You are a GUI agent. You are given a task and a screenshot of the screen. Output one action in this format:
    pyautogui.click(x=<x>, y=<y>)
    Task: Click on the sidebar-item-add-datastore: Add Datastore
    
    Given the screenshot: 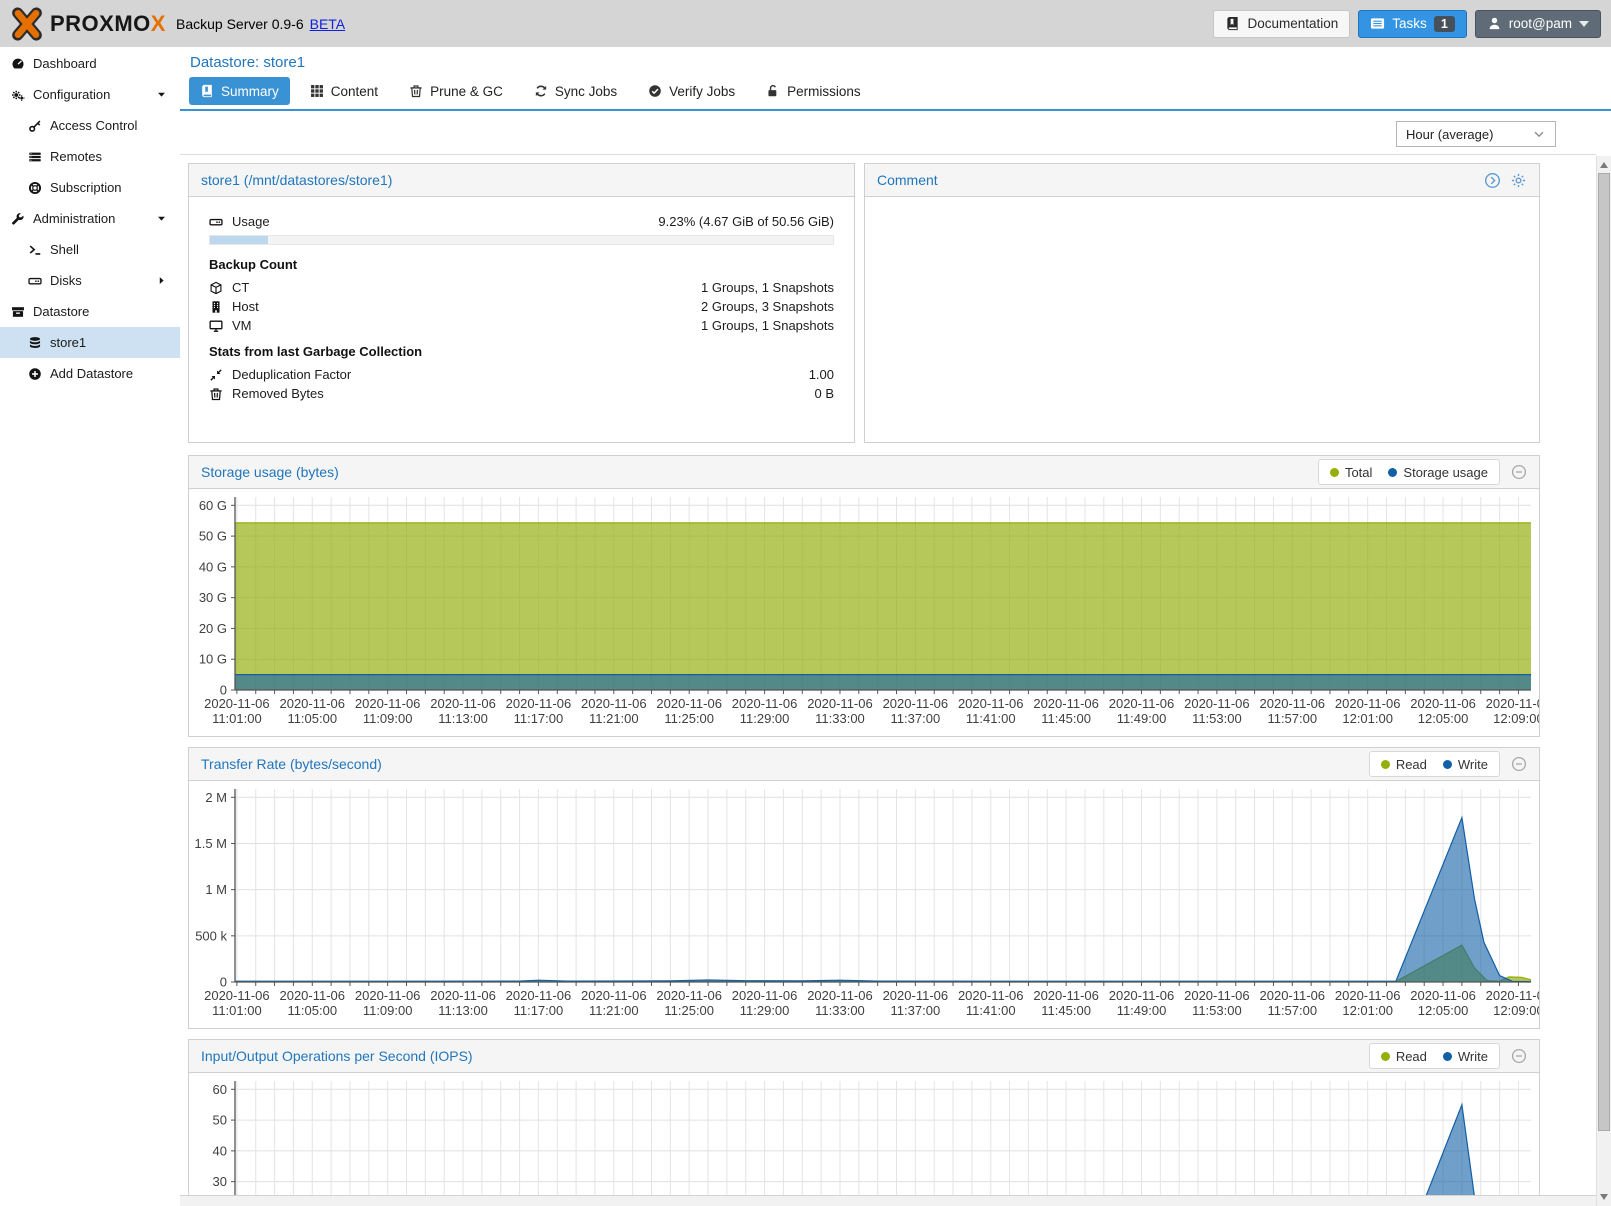 What is the action you would take?
    pyautogui.click(x=90, y=373)
    